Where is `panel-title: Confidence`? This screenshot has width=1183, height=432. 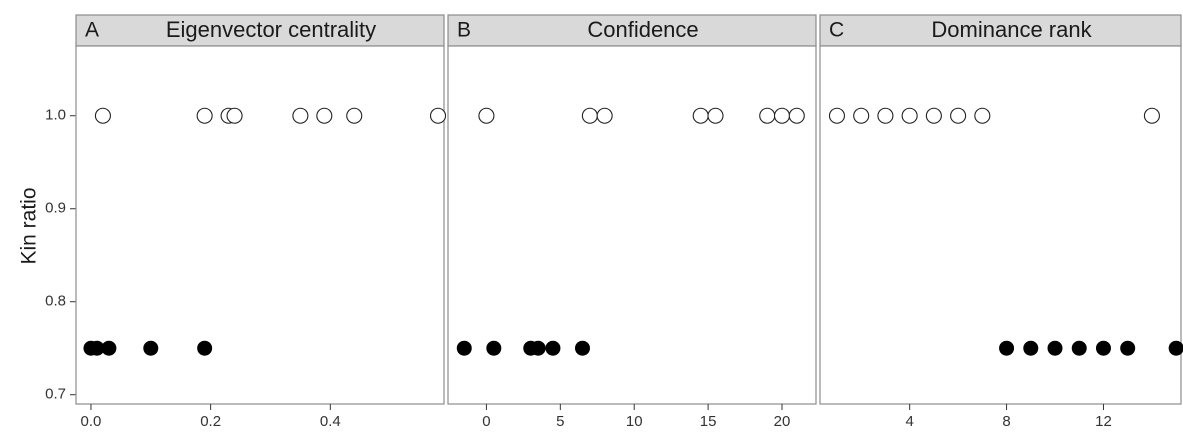 panel-title: Confidence is located at coordinates (642, 29).